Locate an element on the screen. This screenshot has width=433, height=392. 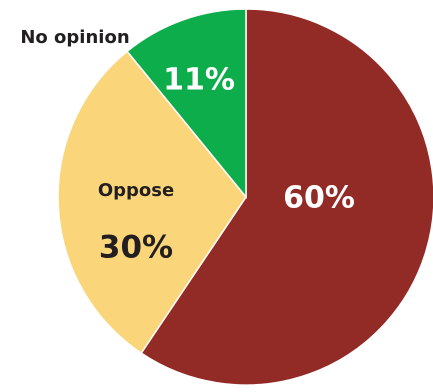
slice-category-label: No opinion is located at coordinates (74, 37).